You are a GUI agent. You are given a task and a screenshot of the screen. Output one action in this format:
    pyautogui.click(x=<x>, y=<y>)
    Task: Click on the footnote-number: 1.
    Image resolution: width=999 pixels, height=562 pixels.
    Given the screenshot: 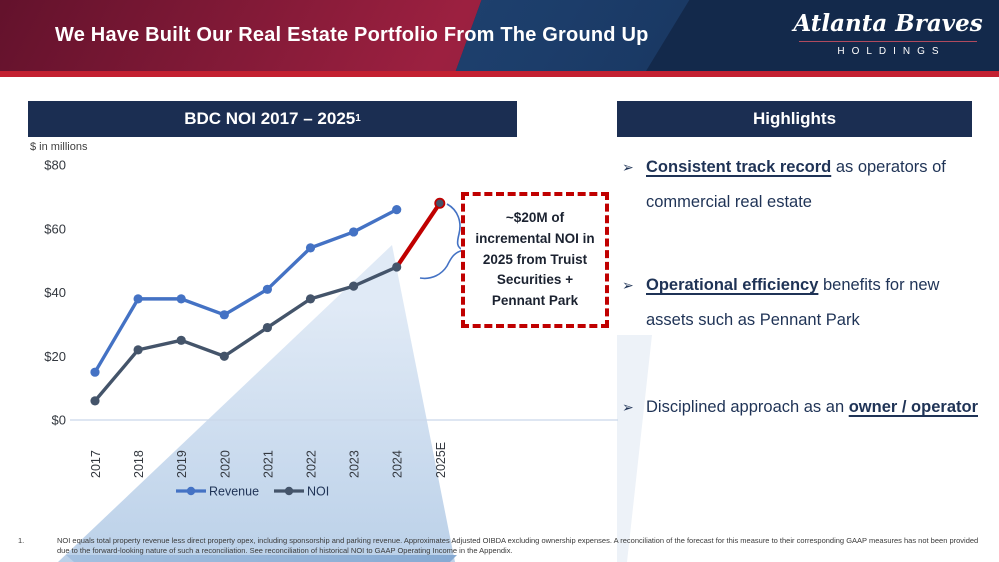 What is the action you would take?
    pyautogui.click(x=21, y=540)
    